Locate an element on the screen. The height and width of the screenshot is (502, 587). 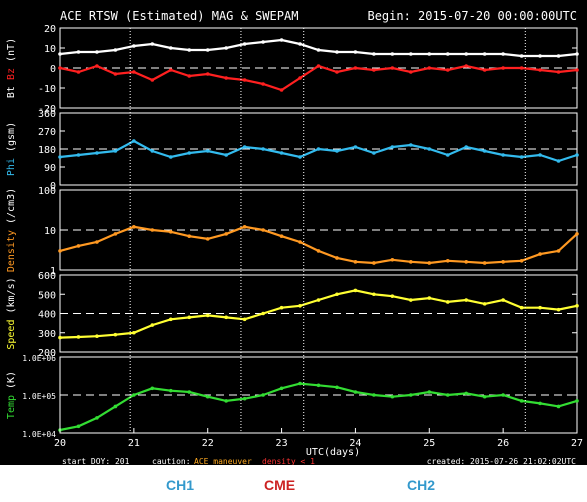
x-tick-label: 21 is located at coordinates (134, 443).